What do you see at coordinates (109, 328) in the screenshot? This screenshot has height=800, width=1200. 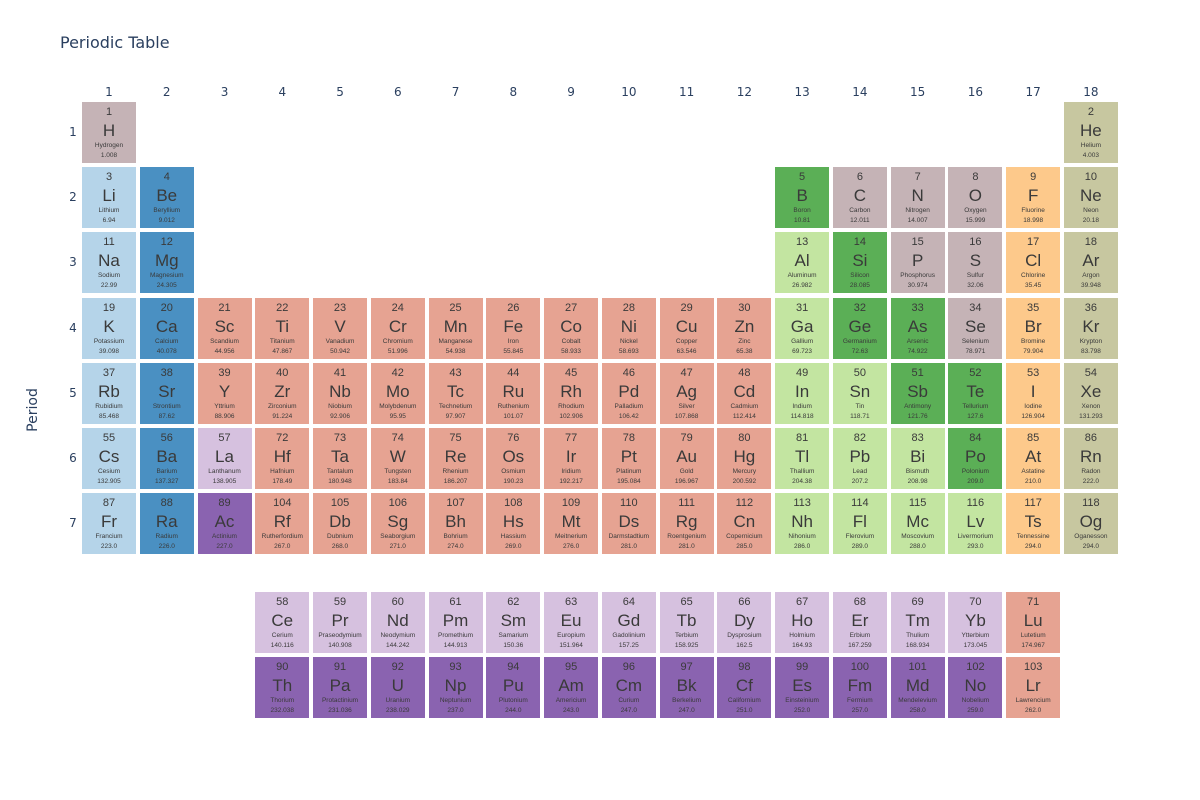 I see `element-cell-k: 19 K Potassium 39.098` at bounding box center [109, 328].